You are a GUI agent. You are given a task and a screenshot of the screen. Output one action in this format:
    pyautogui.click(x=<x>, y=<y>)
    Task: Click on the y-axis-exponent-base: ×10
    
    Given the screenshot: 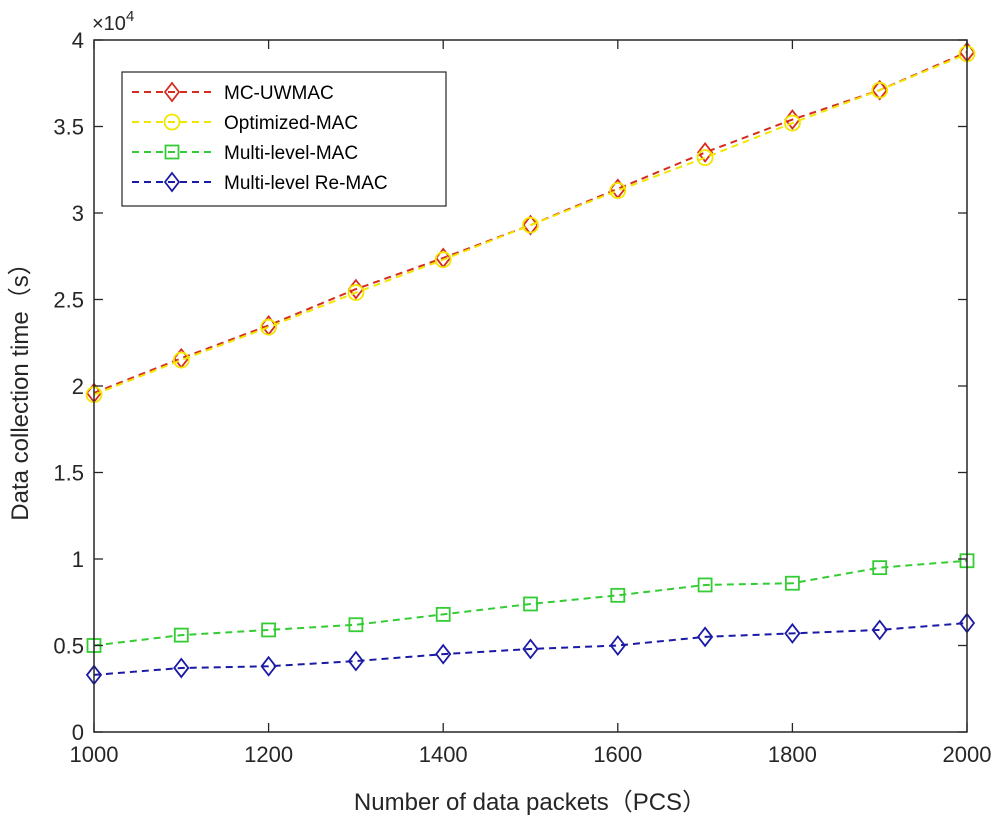 What is the action you would take?
    pyautogui.click(x=109, y=24)
    